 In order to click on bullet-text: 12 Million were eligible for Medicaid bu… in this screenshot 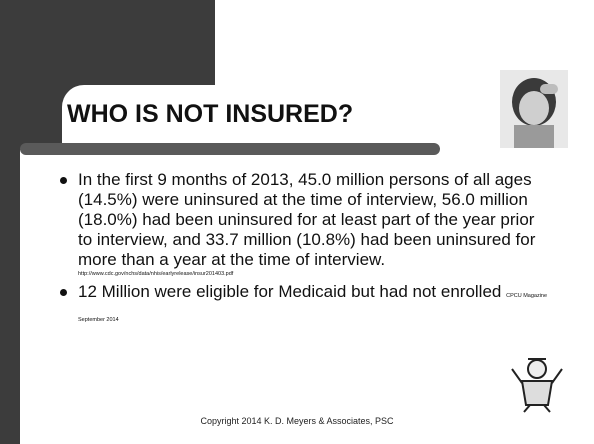, I will do `click(290, 291)`.